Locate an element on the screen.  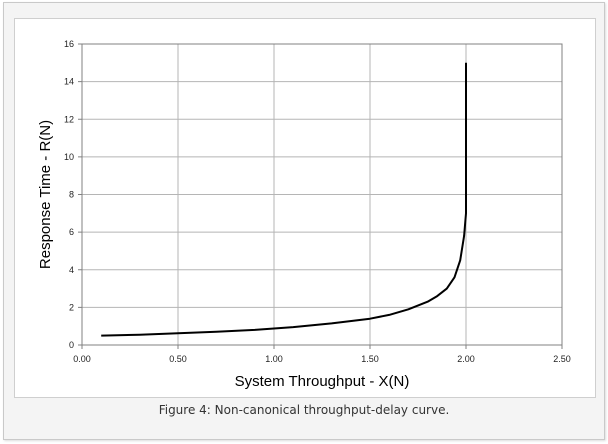
y-tick-label: 2 is located at coordinates (71, 307).